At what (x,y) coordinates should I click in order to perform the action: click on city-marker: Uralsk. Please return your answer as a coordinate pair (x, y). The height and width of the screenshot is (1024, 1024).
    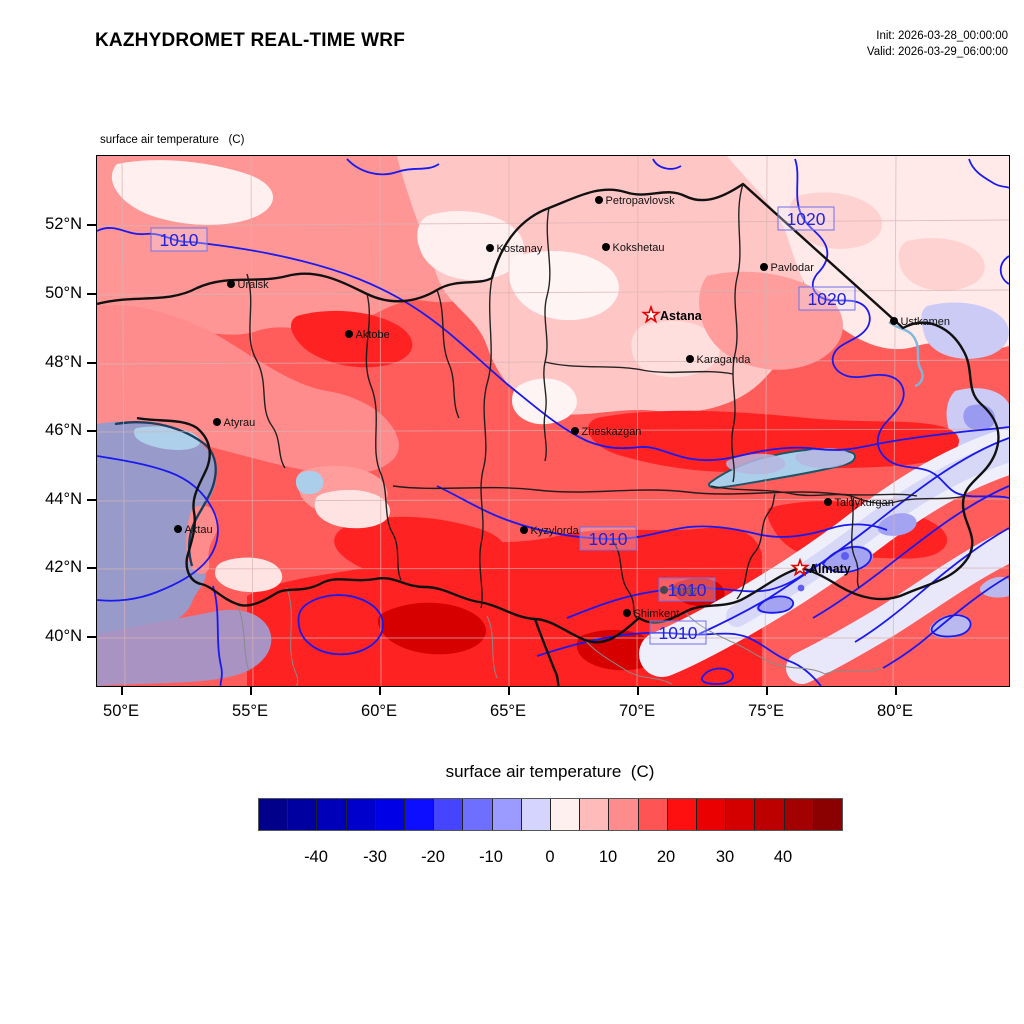
    Looking at the image, I should click on (248, 285).